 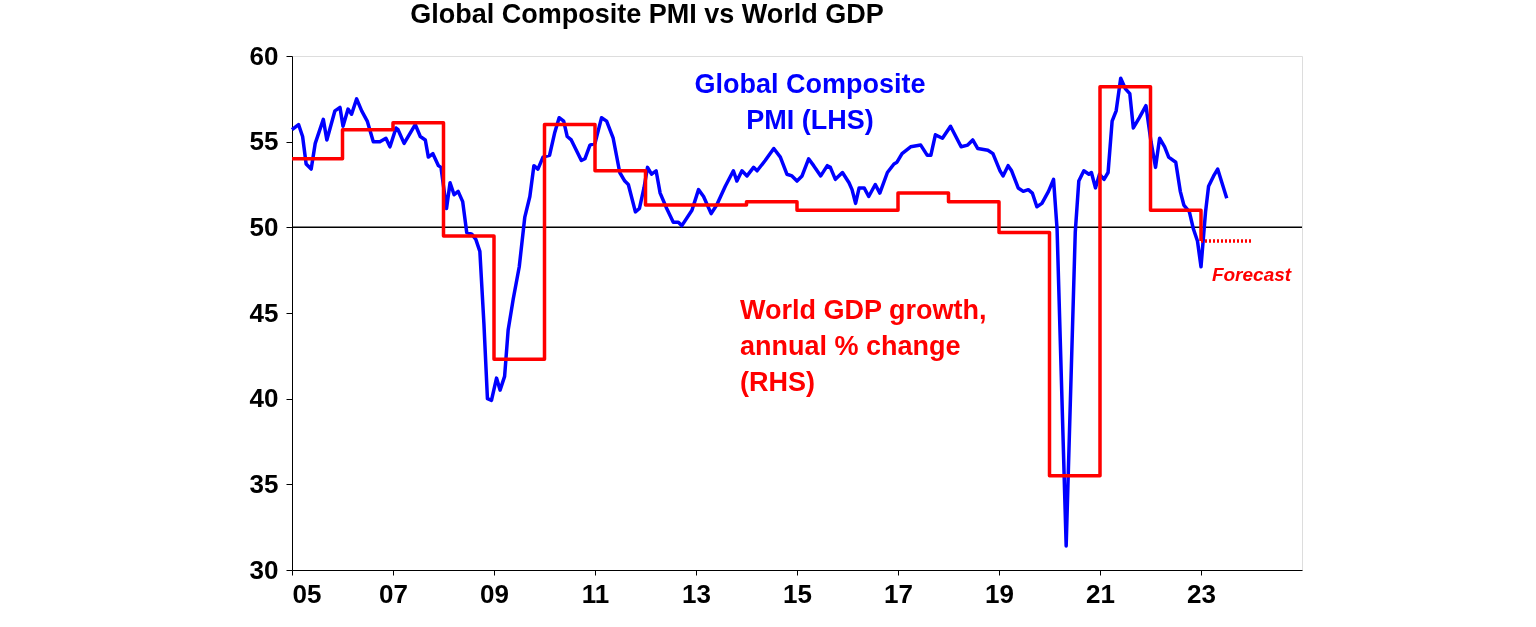 I want to click on chart-title: Global Composite PMI vs World GDP, so click(x=647, y=14).